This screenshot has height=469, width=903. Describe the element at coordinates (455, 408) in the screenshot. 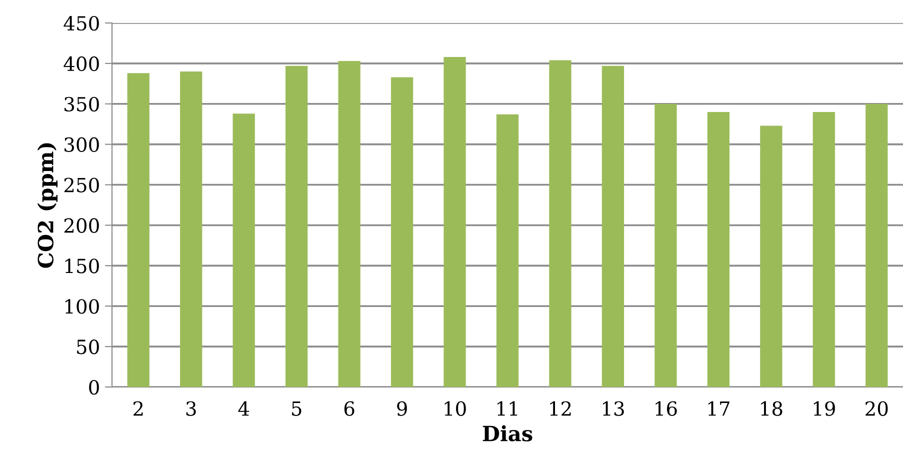

I see `x-tick-label: 10` at that location.